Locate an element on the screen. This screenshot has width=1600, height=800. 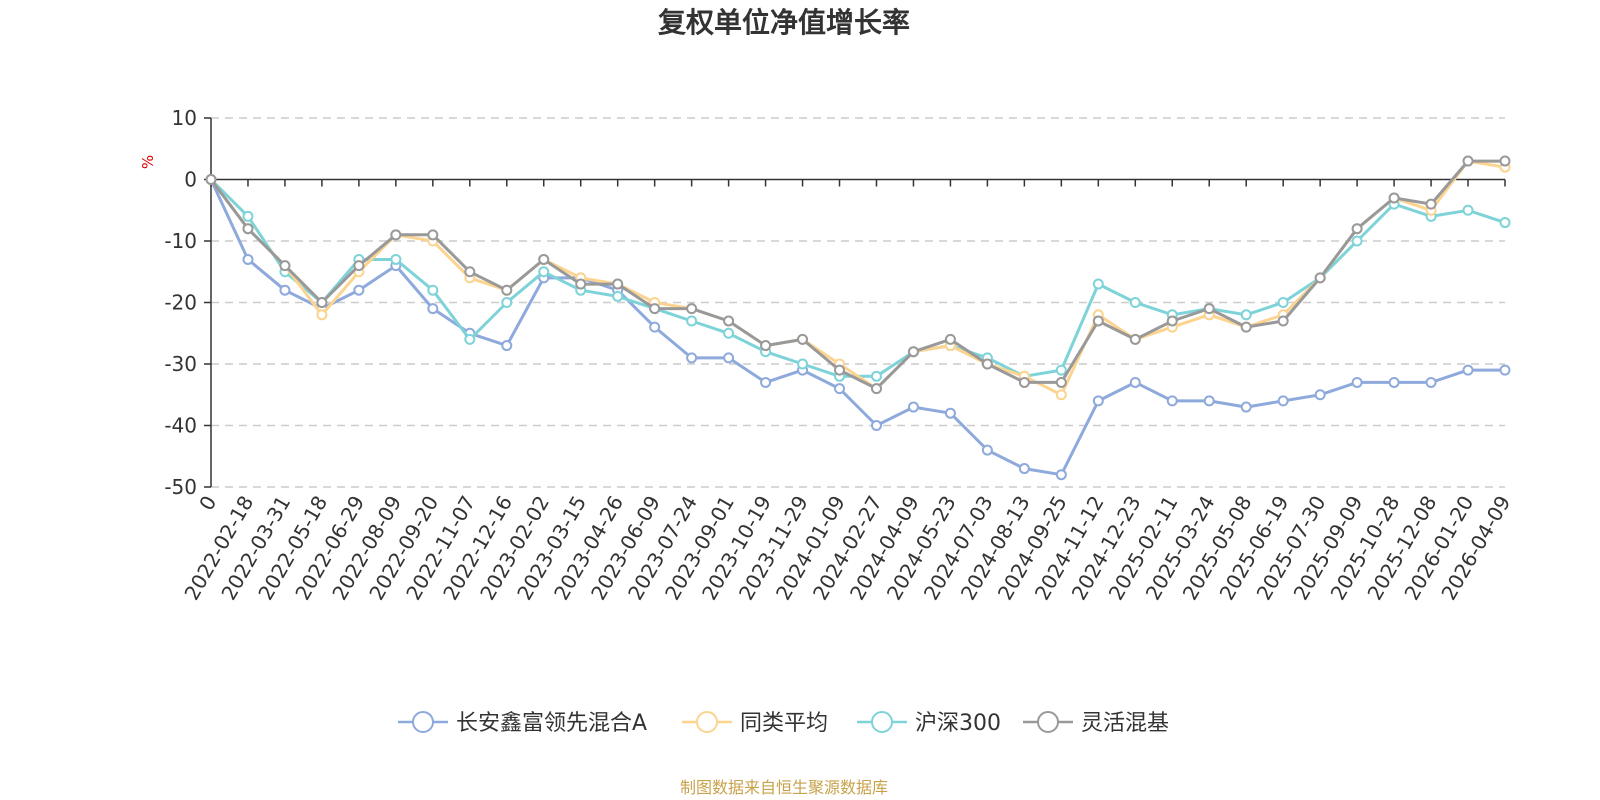
legend-label: 沪深300 is located at coordinates (958, 723).